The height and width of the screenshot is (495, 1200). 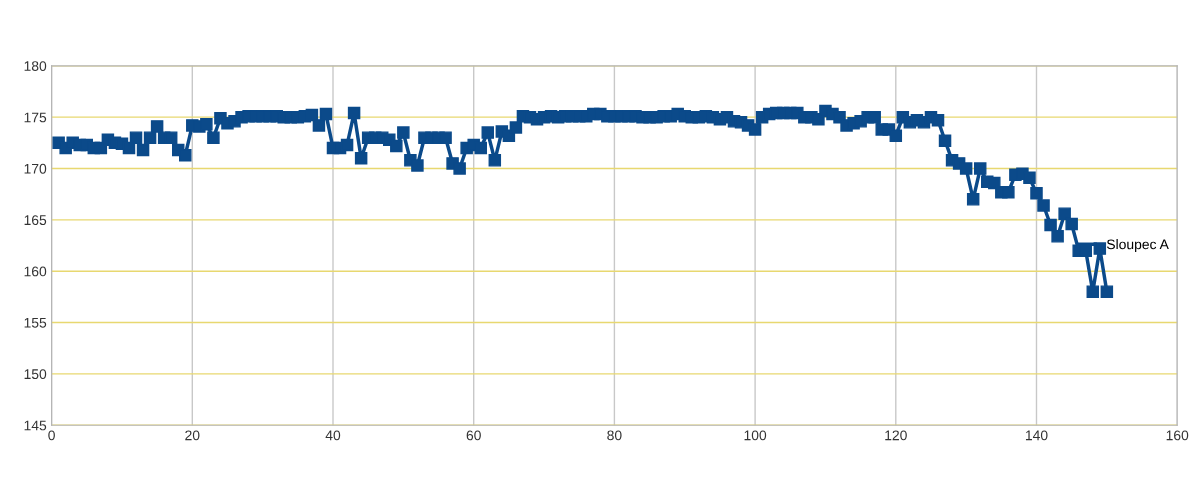 I want to click on x-tick-label: 20, so click(x=192, y=435).